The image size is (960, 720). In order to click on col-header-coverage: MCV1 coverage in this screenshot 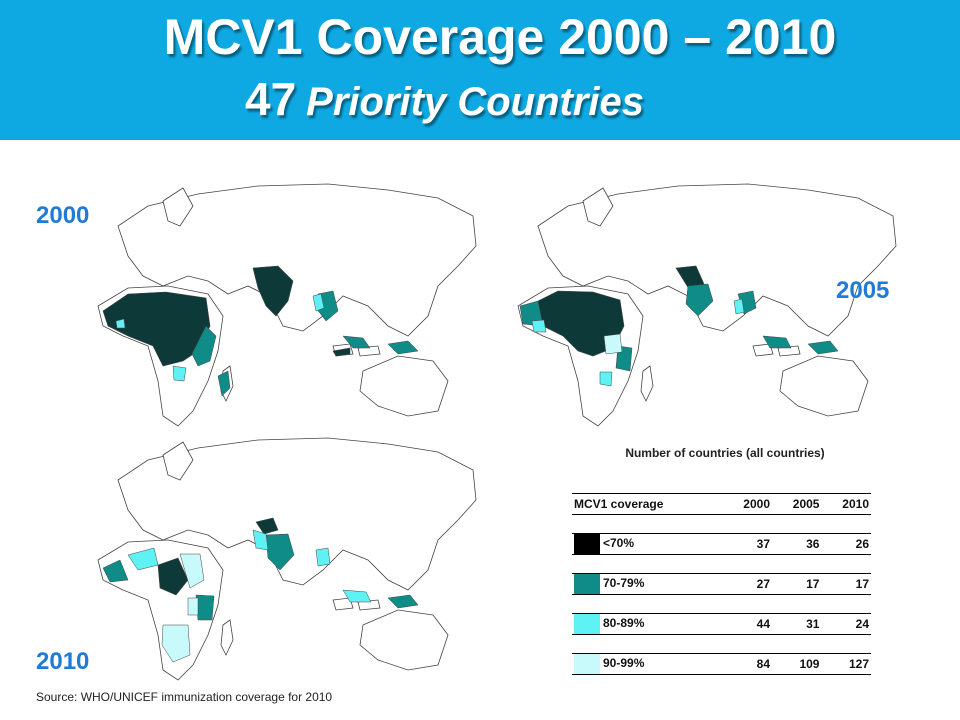, I will do `click(647, 504)`.